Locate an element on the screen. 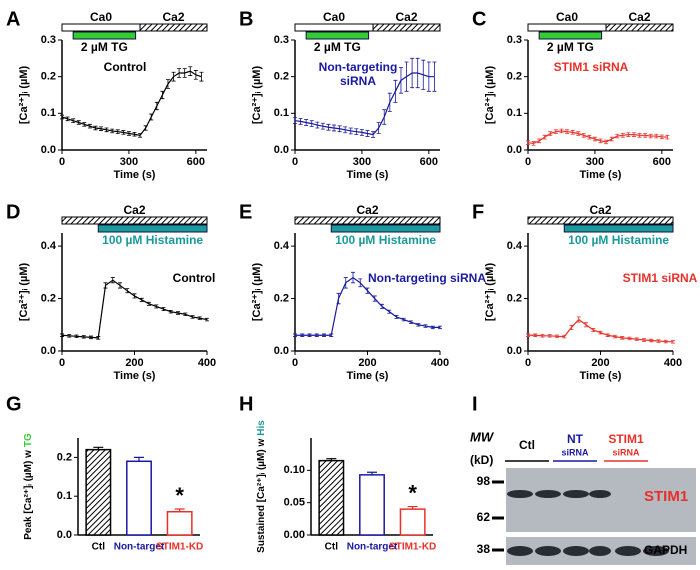  y-axis-label-text: Sustained [Ca²⁺]ᵢ (µM) w is located at coordinates (261, 496).